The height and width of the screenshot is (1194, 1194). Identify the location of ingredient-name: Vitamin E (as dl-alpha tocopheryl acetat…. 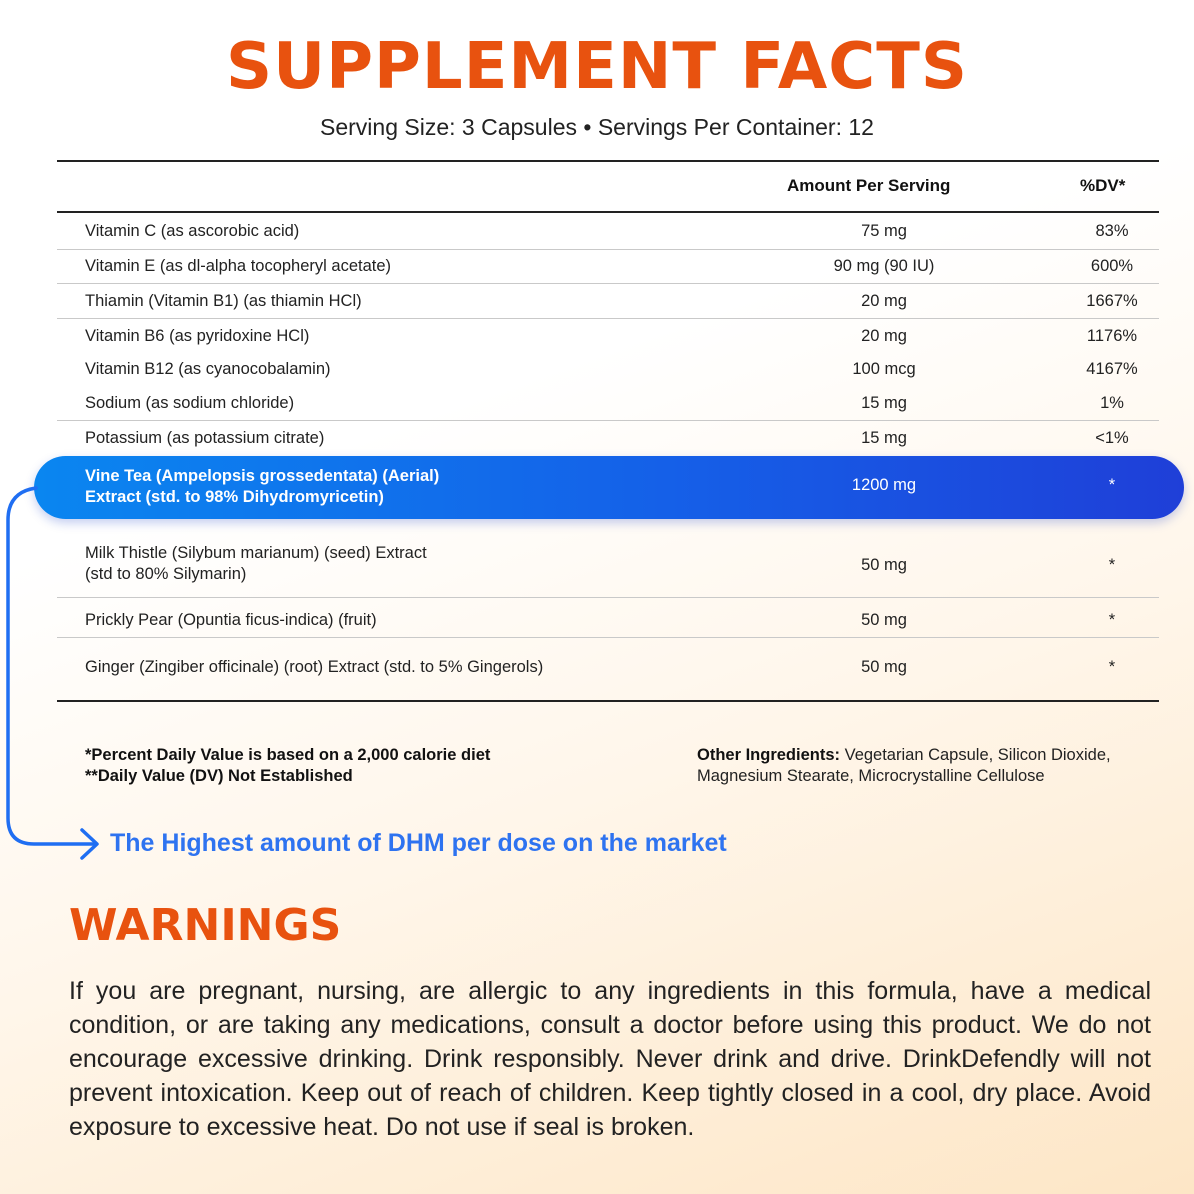
(238, 266).